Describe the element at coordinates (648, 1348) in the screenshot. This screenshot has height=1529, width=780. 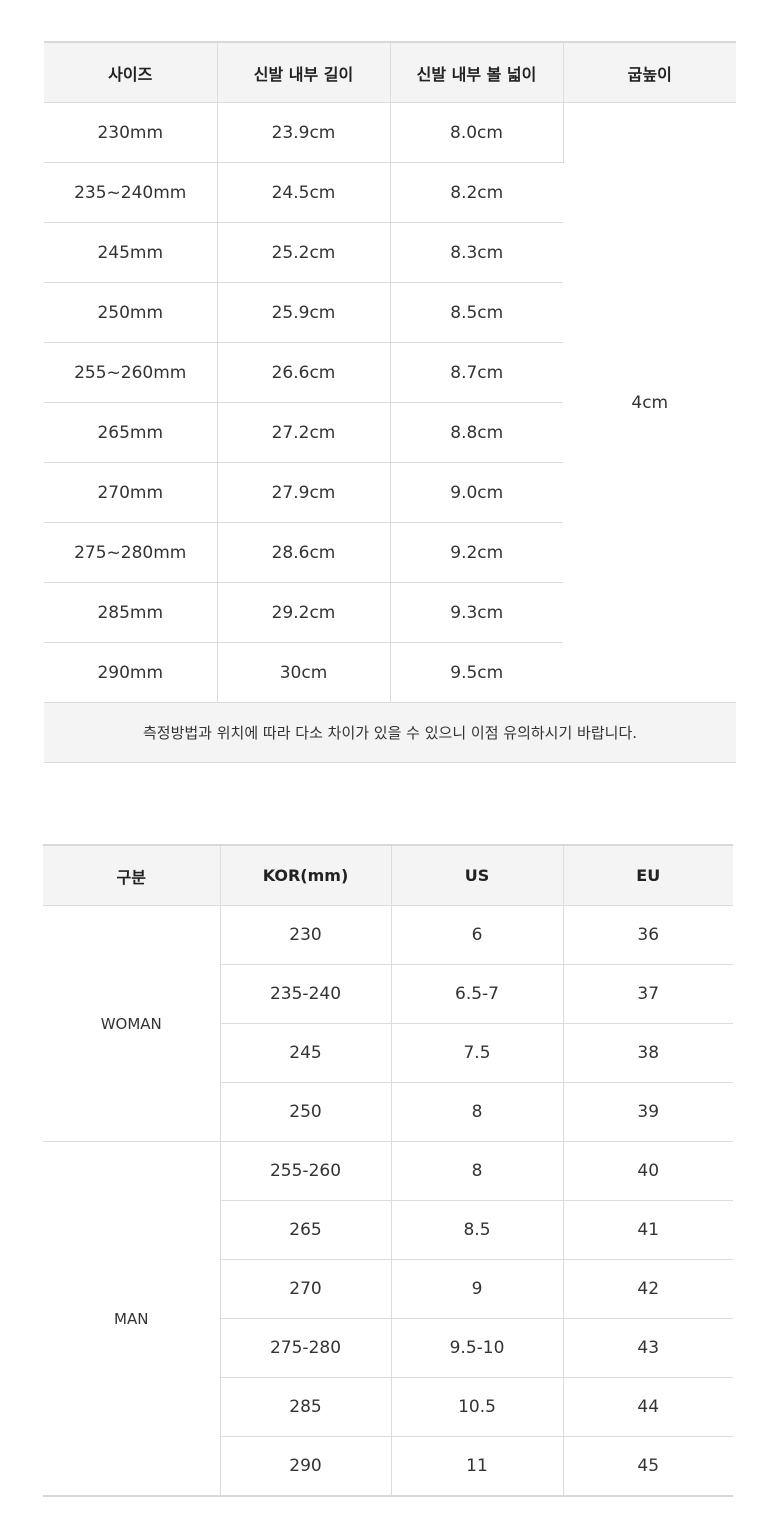
I see `table-cell: 43` at that location.